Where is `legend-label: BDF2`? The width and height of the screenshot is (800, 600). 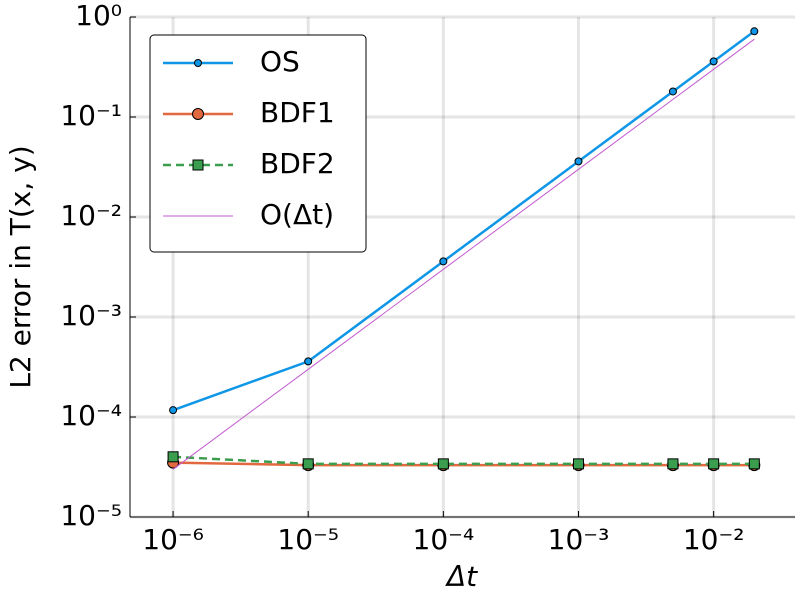 legend-label: BDF2 is located at coordinates (297, 163).